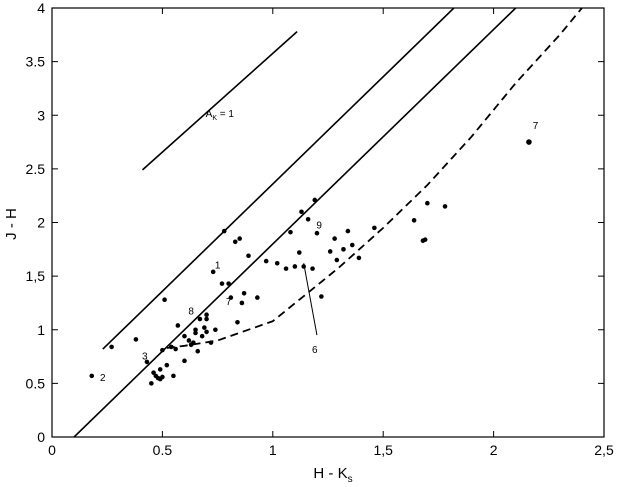  Describe the element at coordinates (494, 450) in the screenshot. I see `x-tick-label: 2` at that location.